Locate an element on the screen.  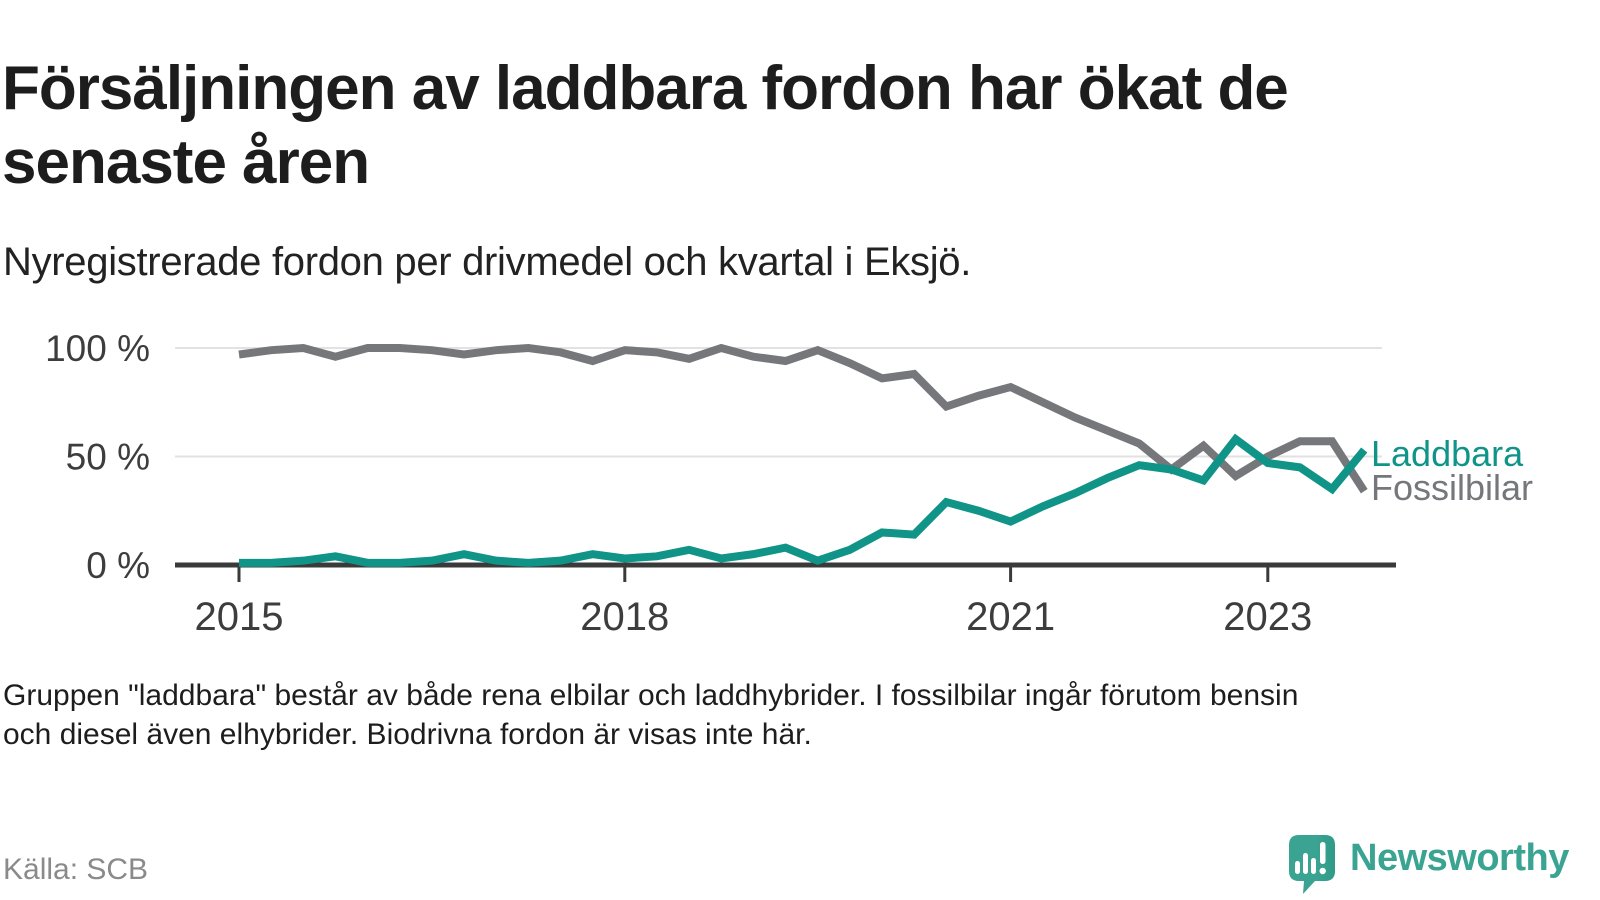
logo-wordmark: Newsworthy is located at coordinates (1459, 858).